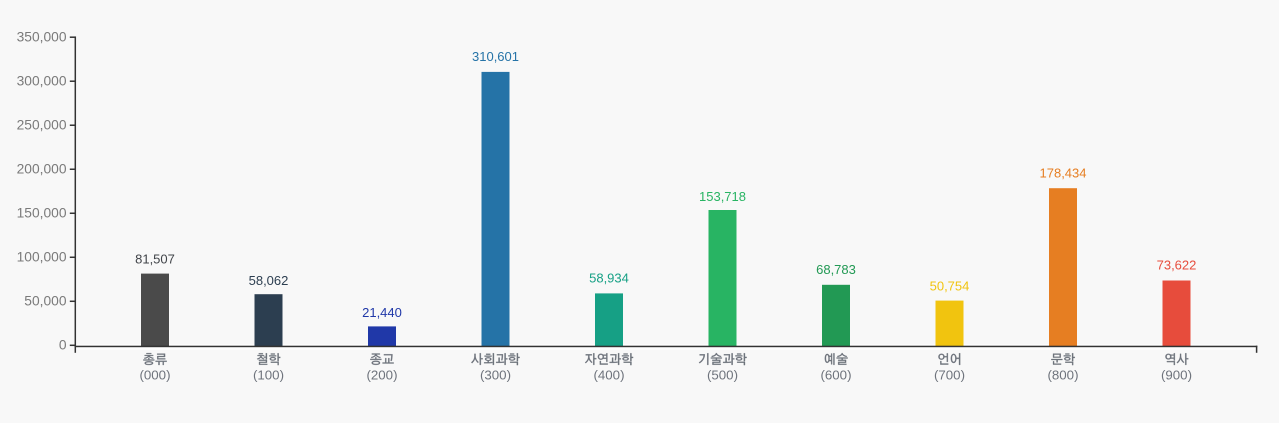  What do you see at coordinates (722, 375) in the screenshot?
I see `svg-text: (500)` at bounding box center [722, 375].